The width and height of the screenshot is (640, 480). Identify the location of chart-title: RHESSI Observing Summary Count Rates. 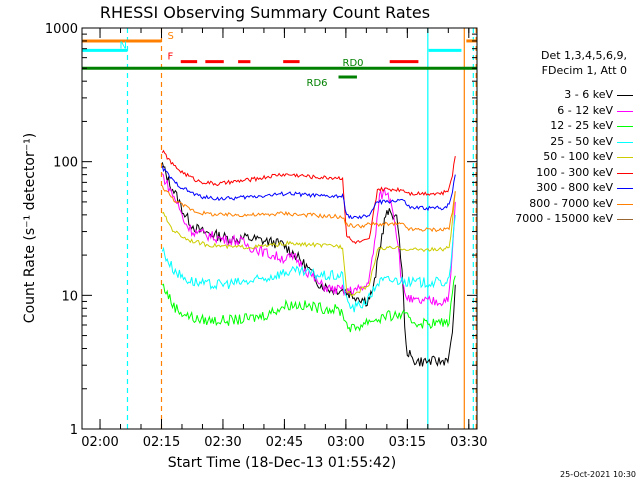
(265, 12).